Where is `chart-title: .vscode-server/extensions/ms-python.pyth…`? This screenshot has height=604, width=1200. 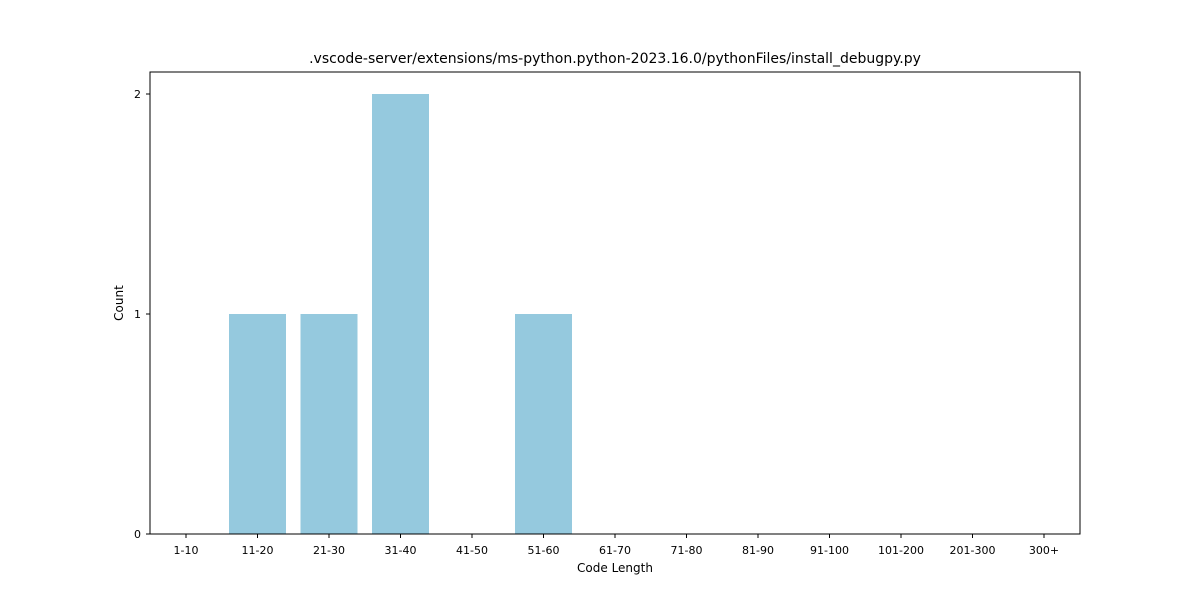 chart-title: .vscode-server/extensions/ms-python.pyth… is located at coordinates (615, 59).